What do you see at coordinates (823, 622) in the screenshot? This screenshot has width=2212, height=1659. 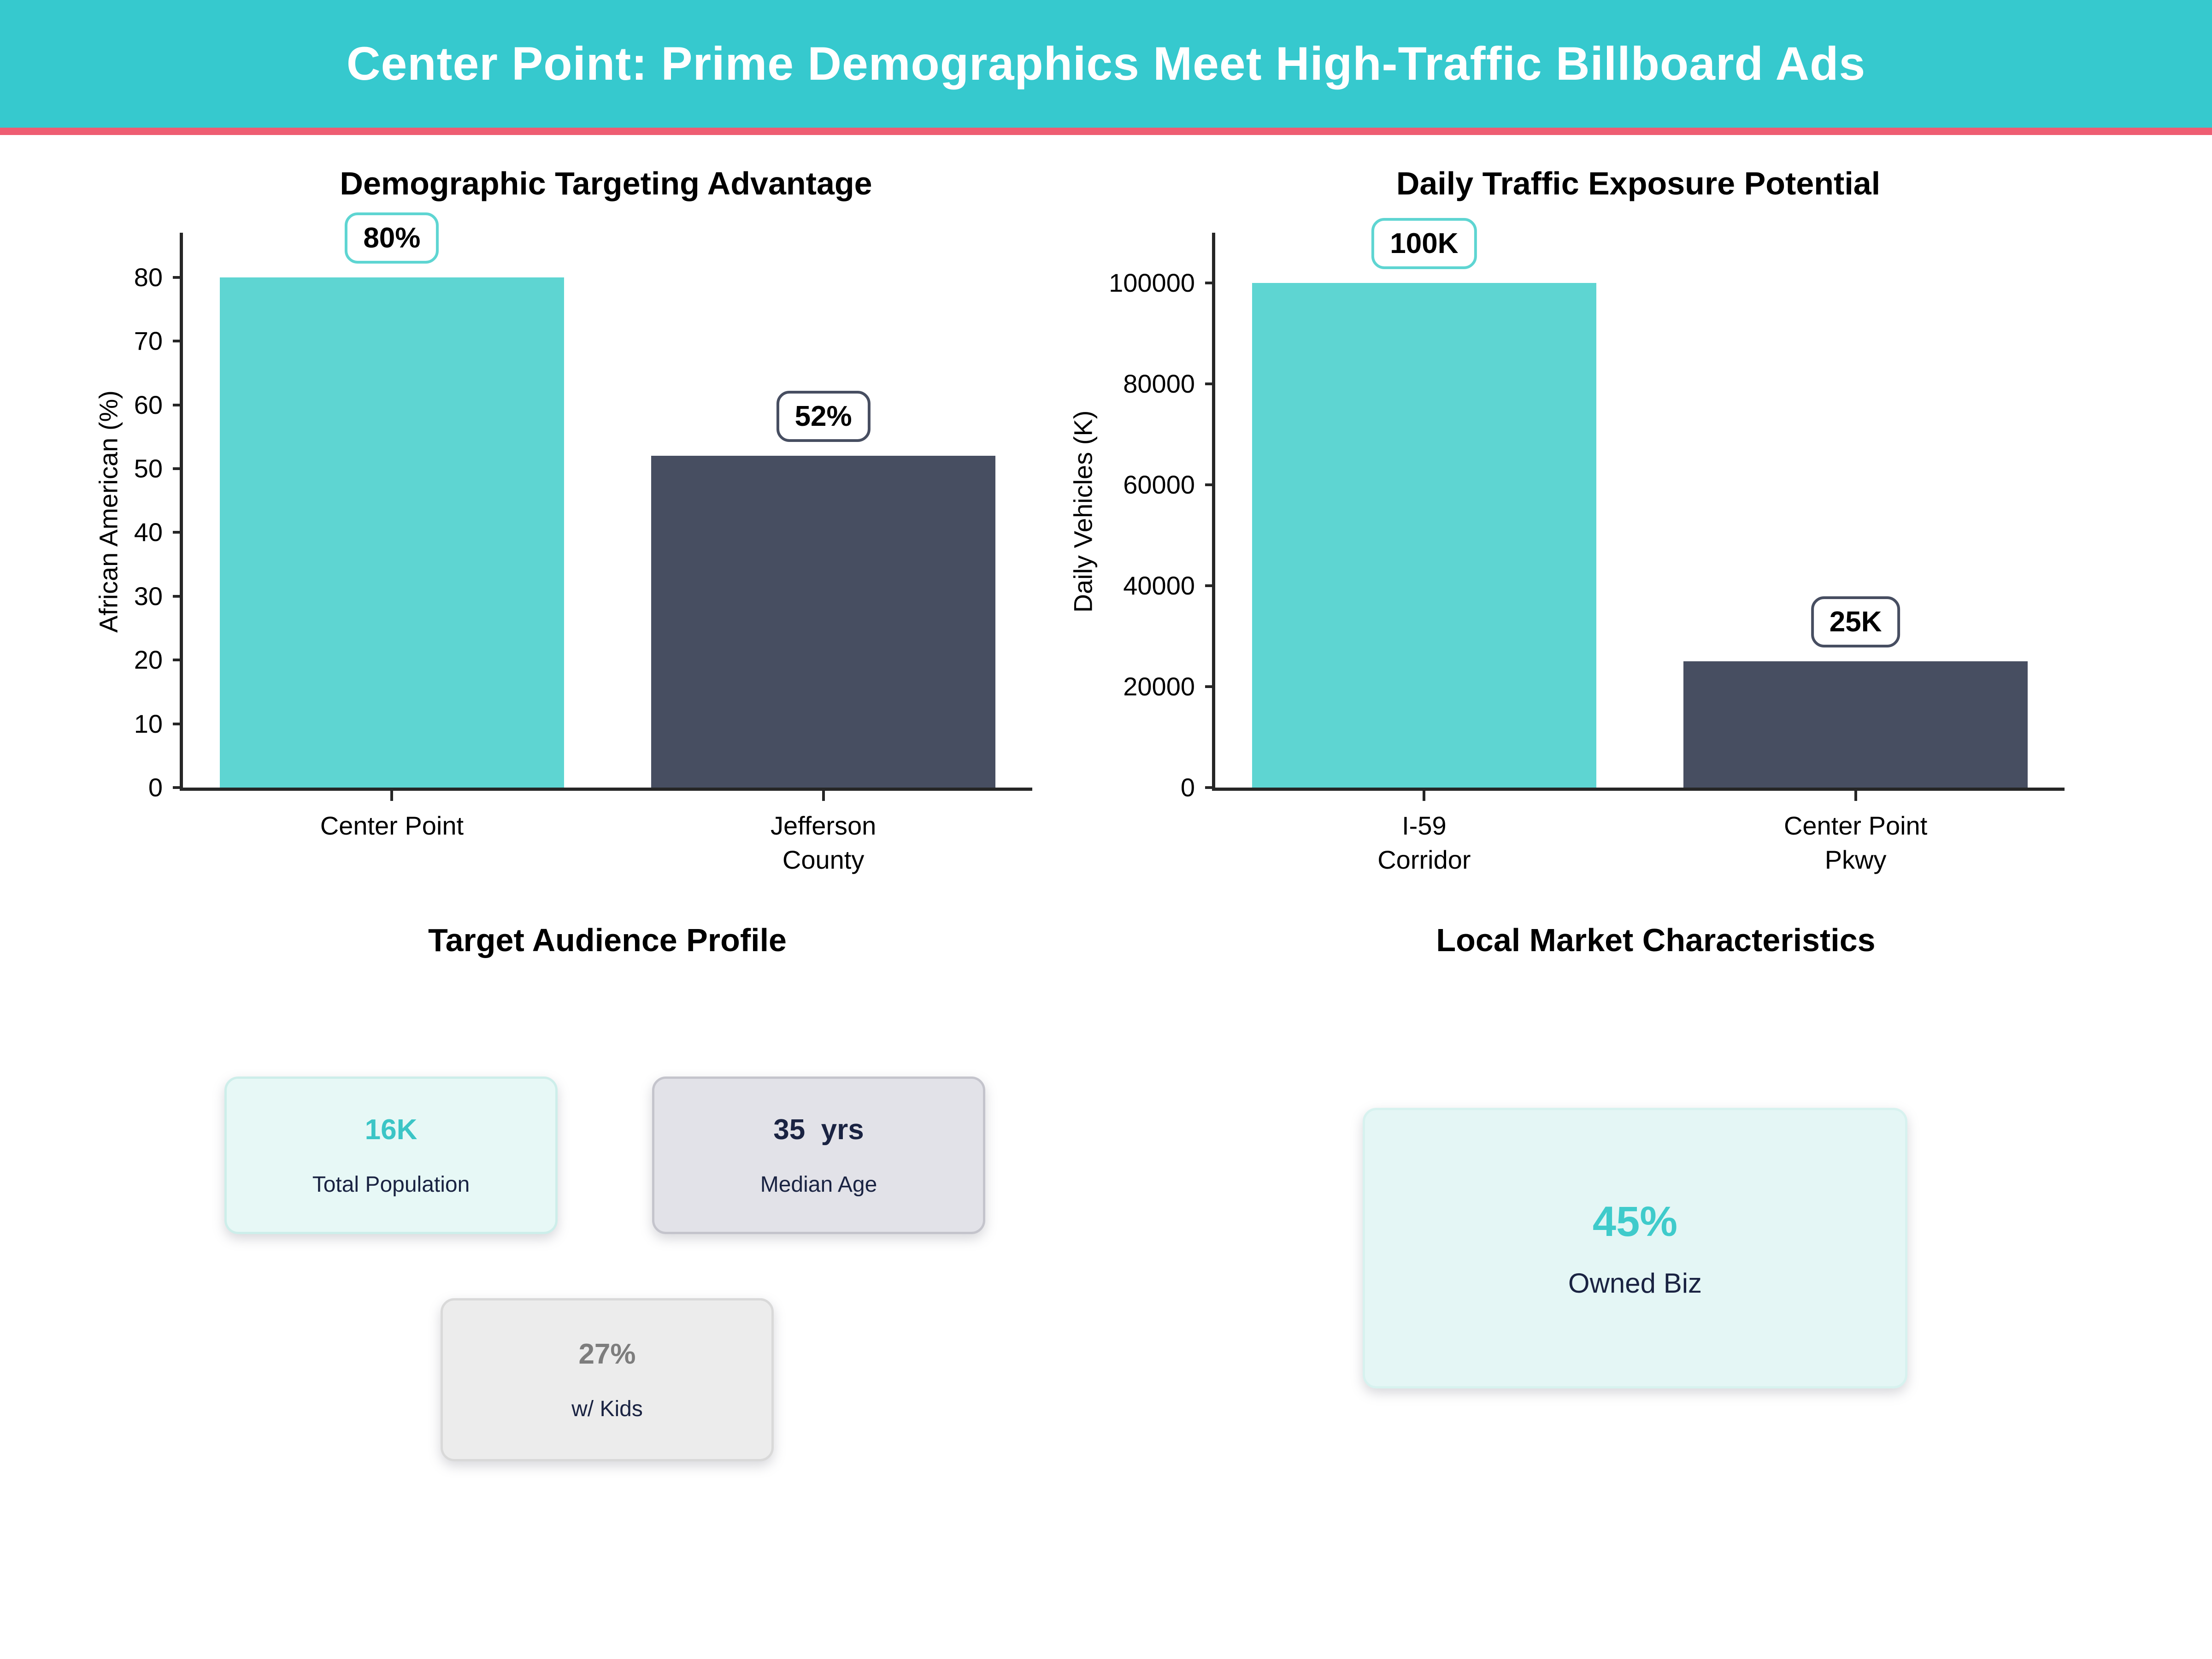 I see `bar-jefferson-county` at bounding box center [823, 622].